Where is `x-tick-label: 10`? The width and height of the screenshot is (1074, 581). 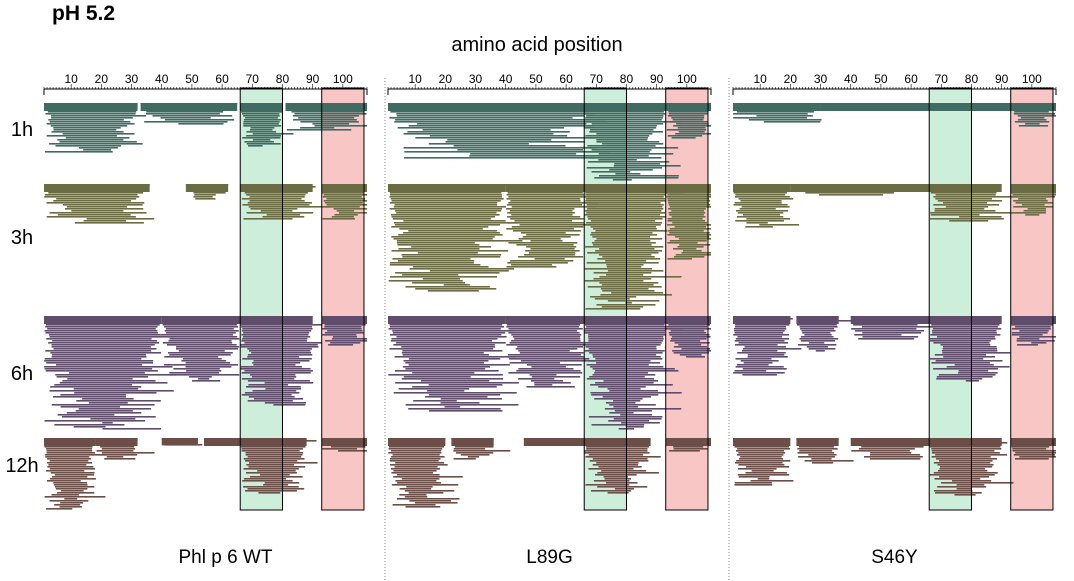 x-tick-label: 10 is located at coordinates (760, 79).